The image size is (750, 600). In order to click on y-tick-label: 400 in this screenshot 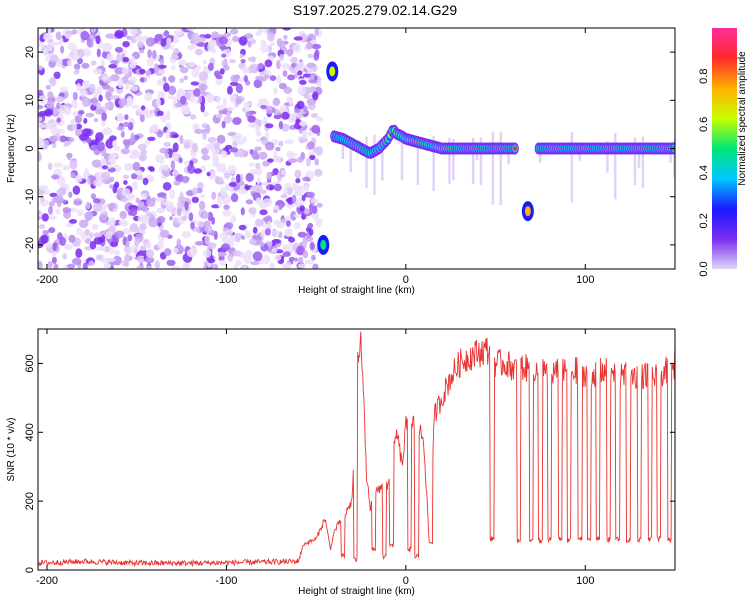, I will do `click(30, 432)`.